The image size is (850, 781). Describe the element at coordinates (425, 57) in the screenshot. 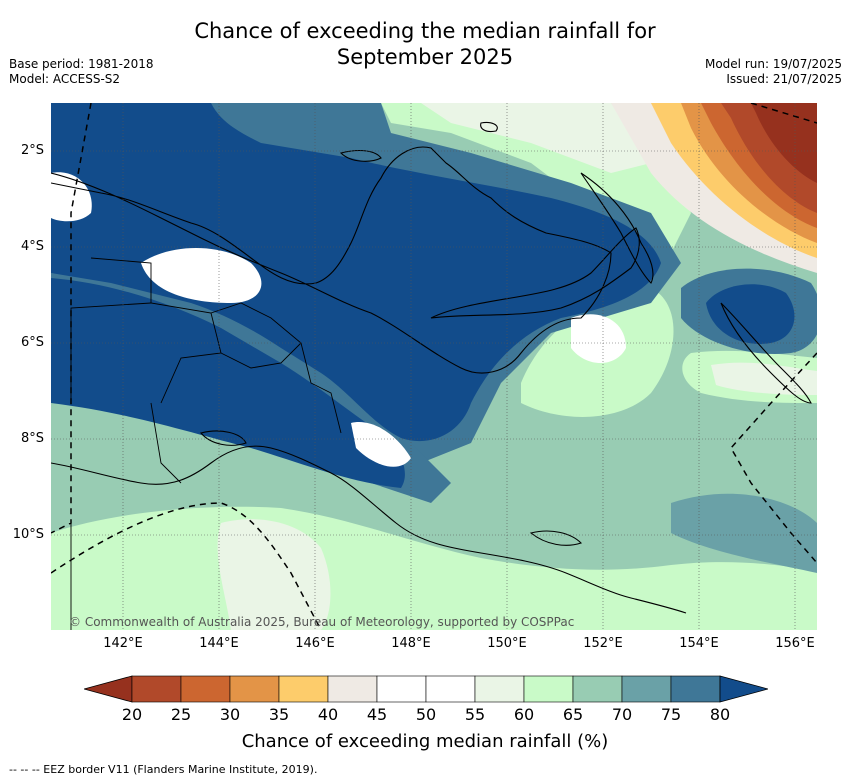

I see `title-line-2: September 2025` at that location.